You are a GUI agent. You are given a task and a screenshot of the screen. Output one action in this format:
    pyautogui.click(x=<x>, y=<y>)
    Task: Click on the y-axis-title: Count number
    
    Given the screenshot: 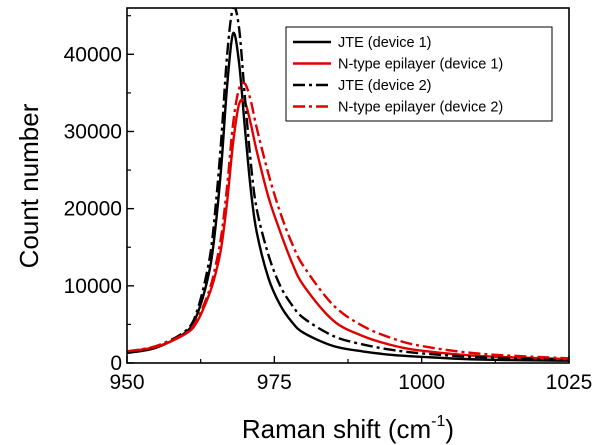 What is the action you would take?
    pyautogui.click(x=29, y=185)
    